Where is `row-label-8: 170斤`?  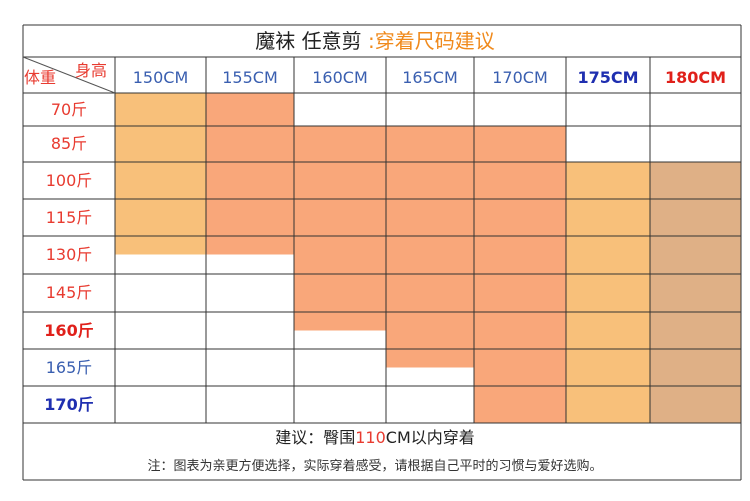 row-label-8: 170斤 is located at coordinates (69, 404).